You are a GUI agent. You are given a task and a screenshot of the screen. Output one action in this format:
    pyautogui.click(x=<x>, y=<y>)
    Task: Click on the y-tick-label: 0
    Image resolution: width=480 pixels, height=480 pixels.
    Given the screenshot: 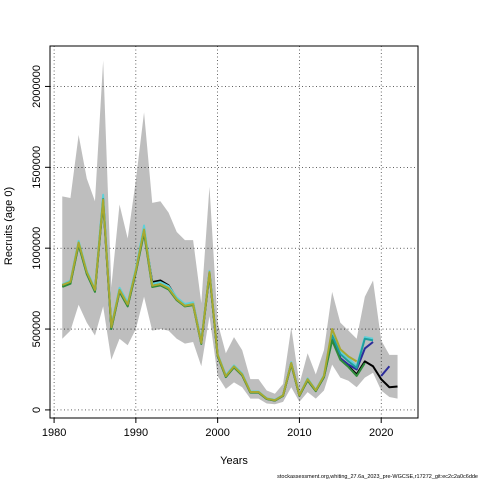 What is the action you would take?
    pyautogui.click(x=37, y=410)
    